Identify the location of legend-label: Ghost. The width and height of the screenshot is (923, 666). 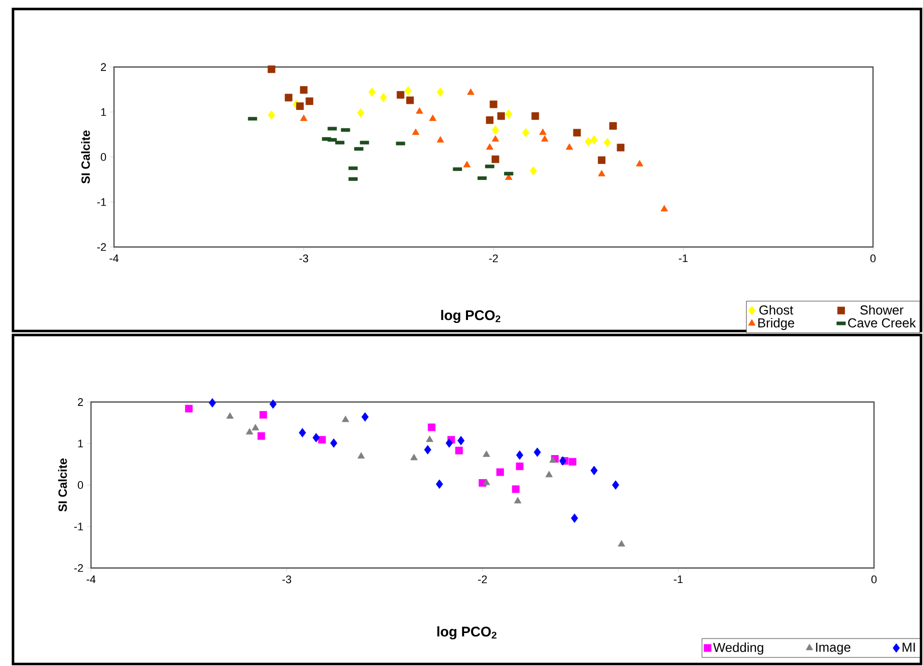
(776, 310).